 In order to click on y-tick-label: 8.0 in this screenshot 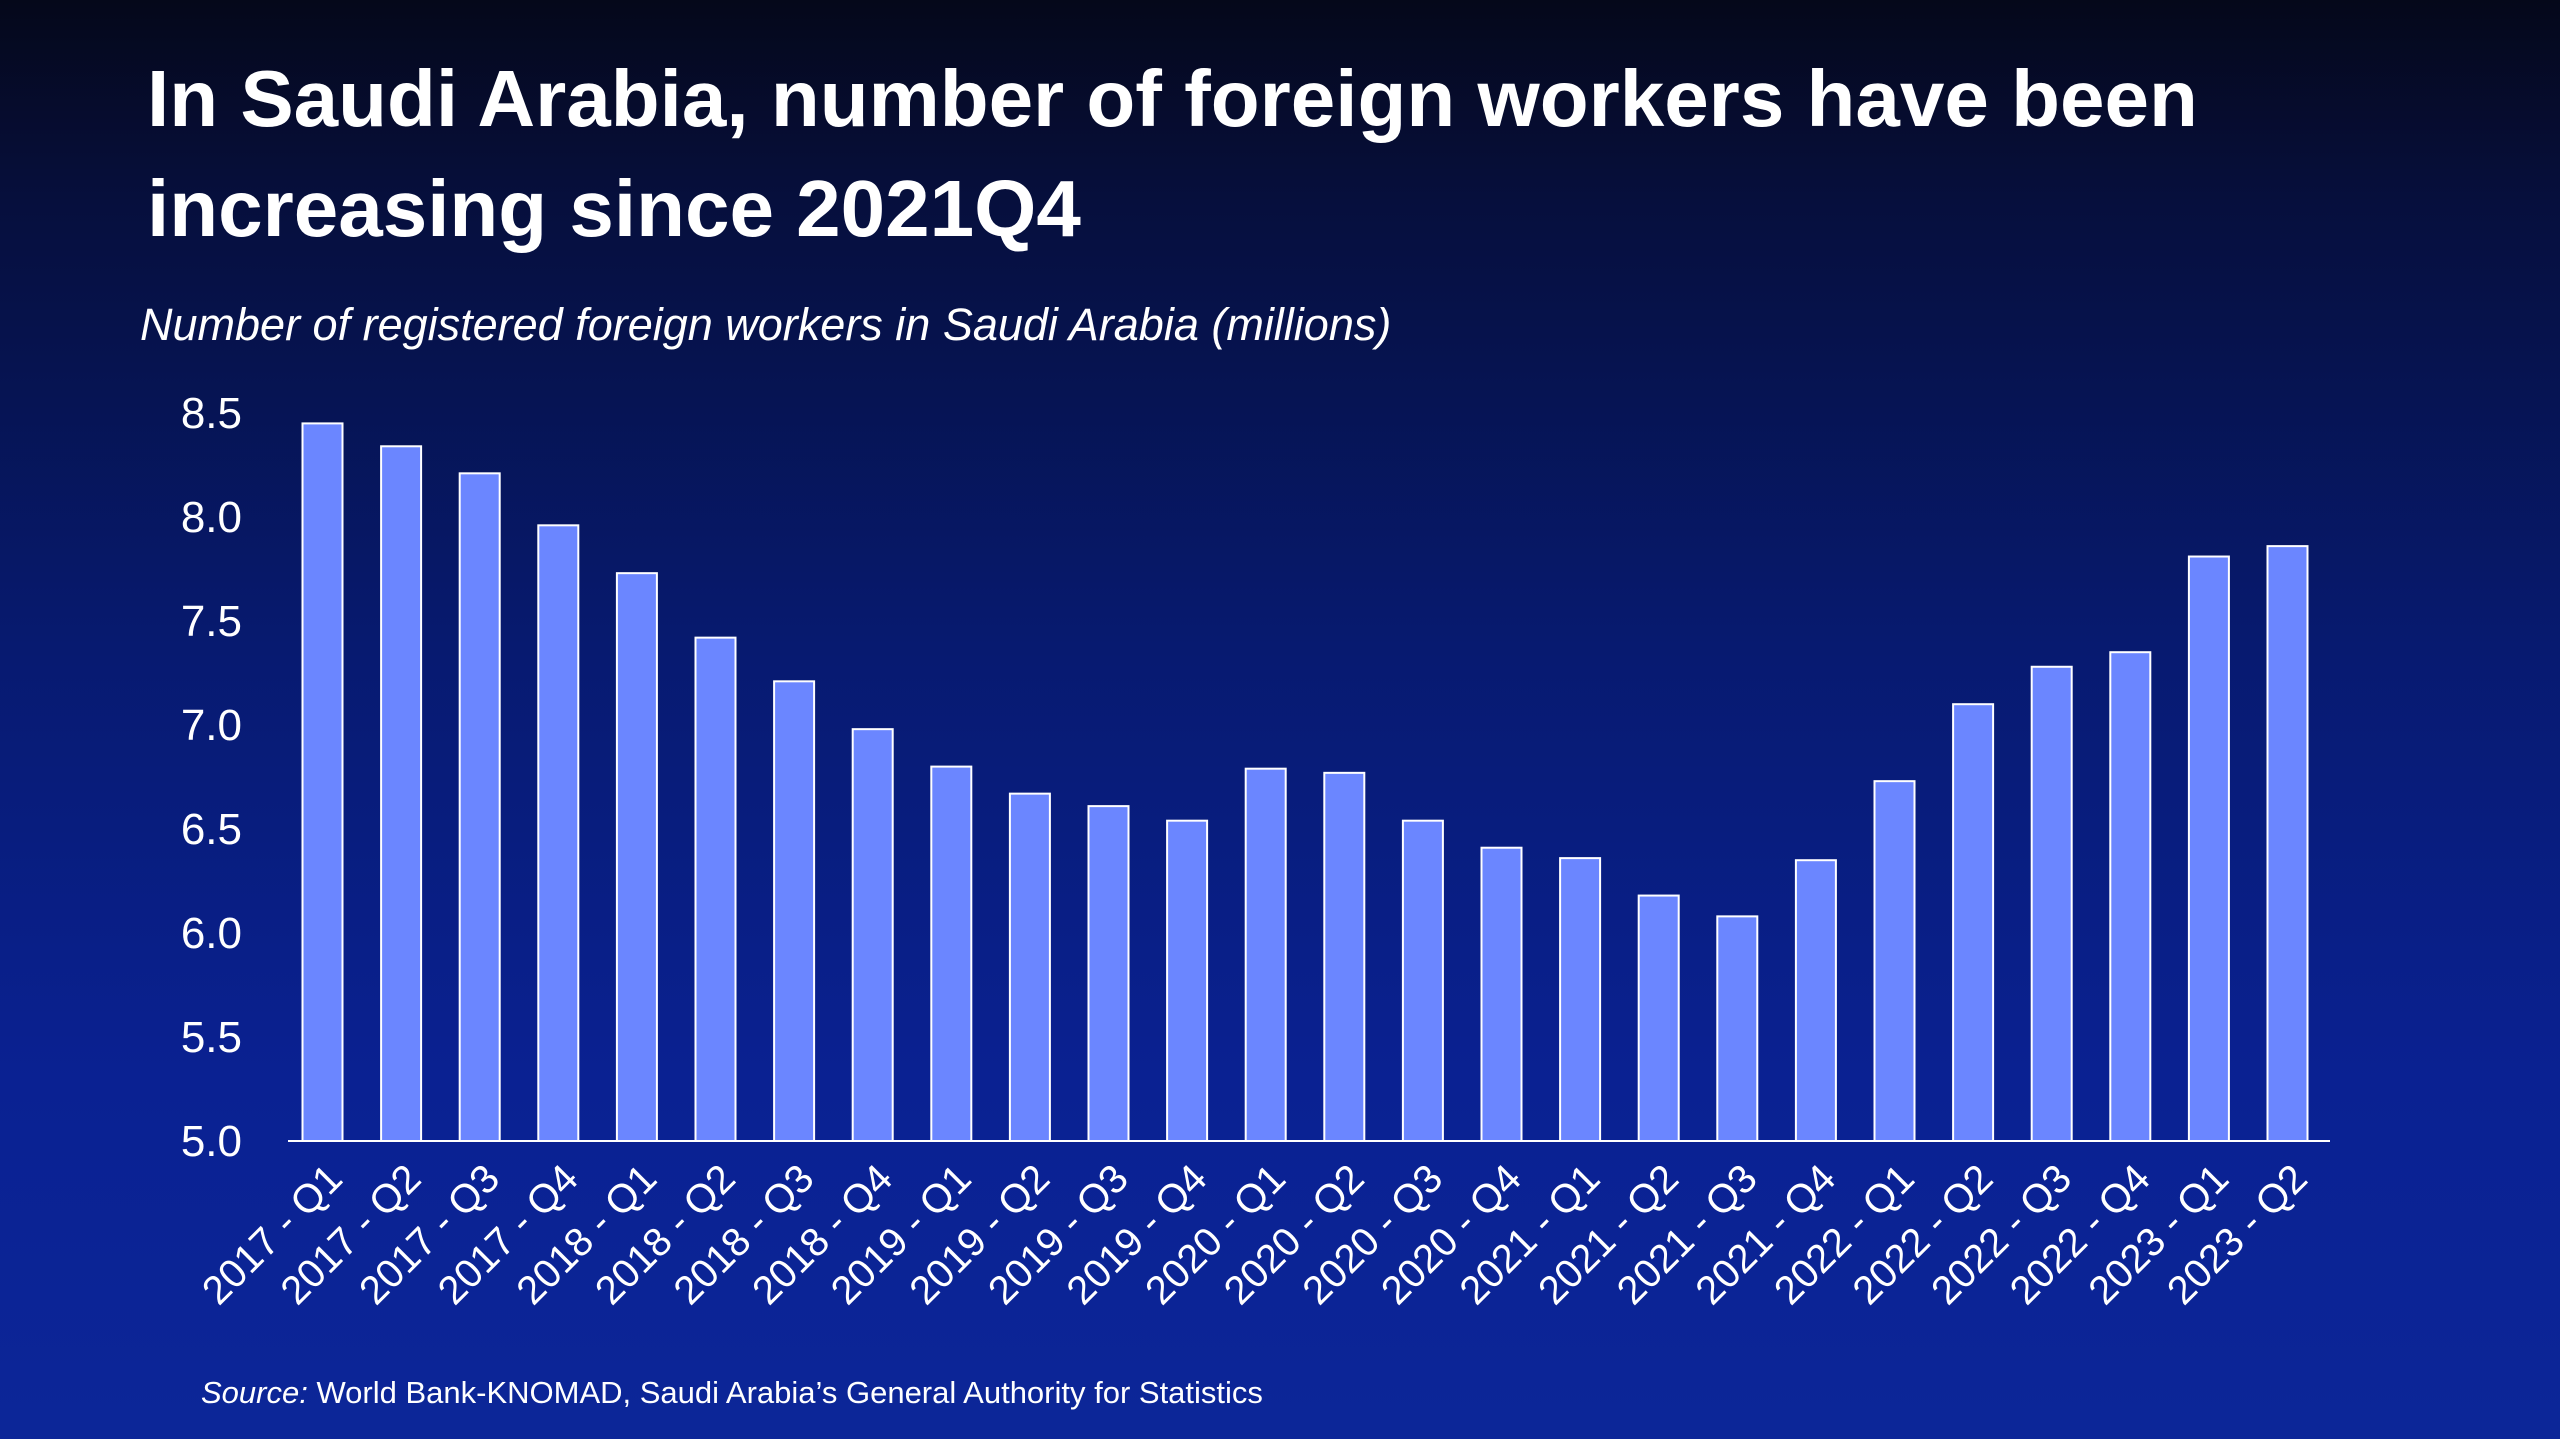, I will do `click(211, 517)`.